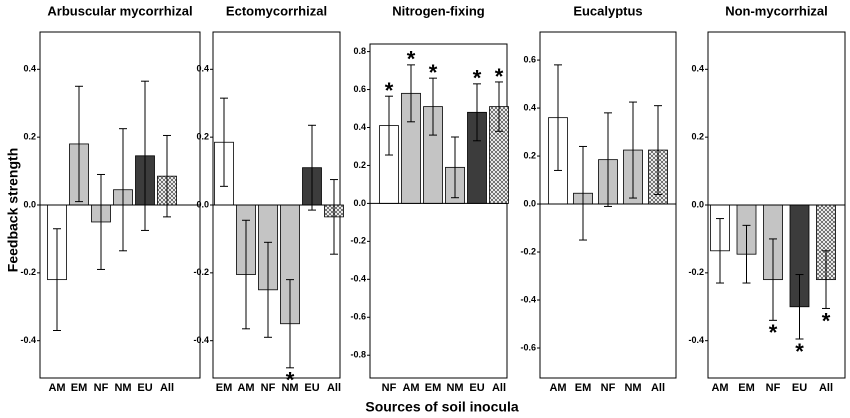 Image resolution: width=850 pixels, height=418 pixels. What do you see at coordinates (441, 407) in the screenshot?
I see `x-axis-label: Sources of soil inocula` at bounding box center [441, 407].